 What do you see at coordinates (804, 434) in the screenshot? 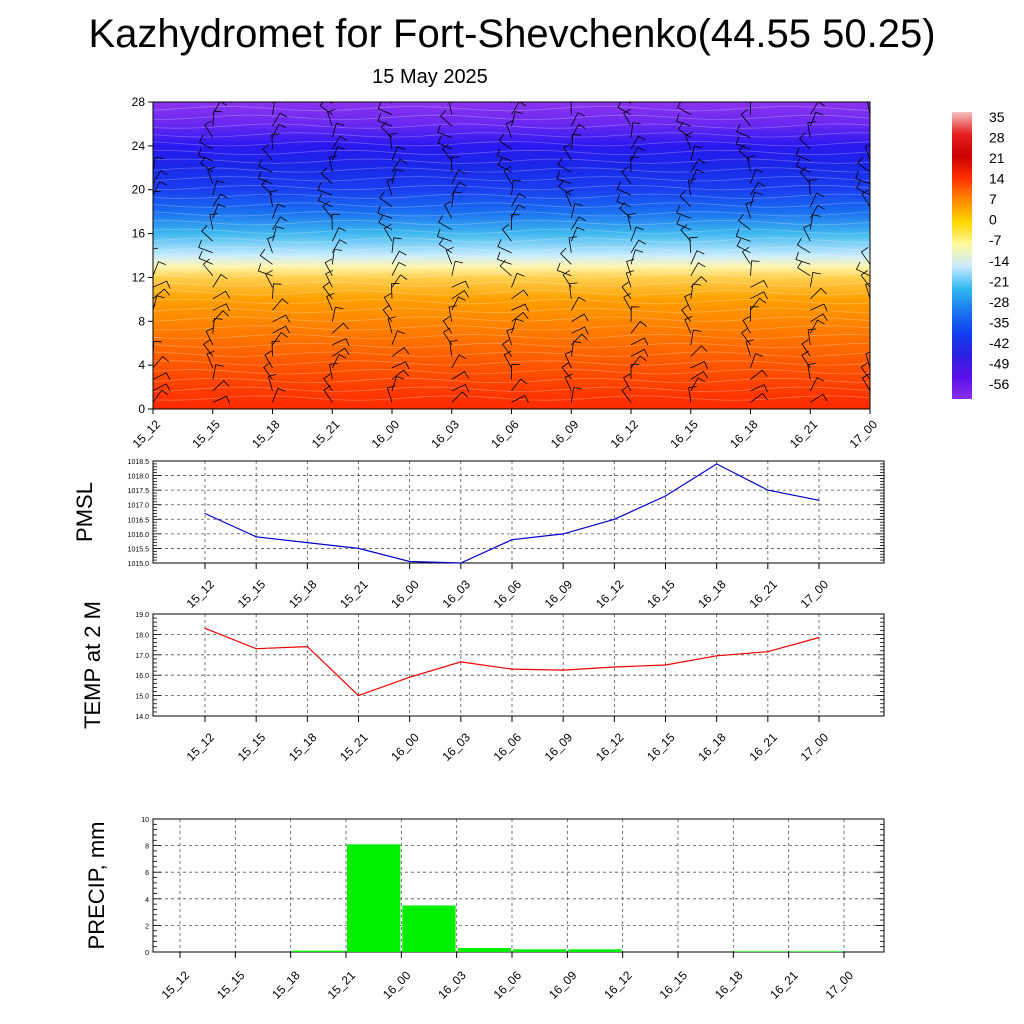
I see `x-tick-label: 16_21` at bounding box center [804, 434].